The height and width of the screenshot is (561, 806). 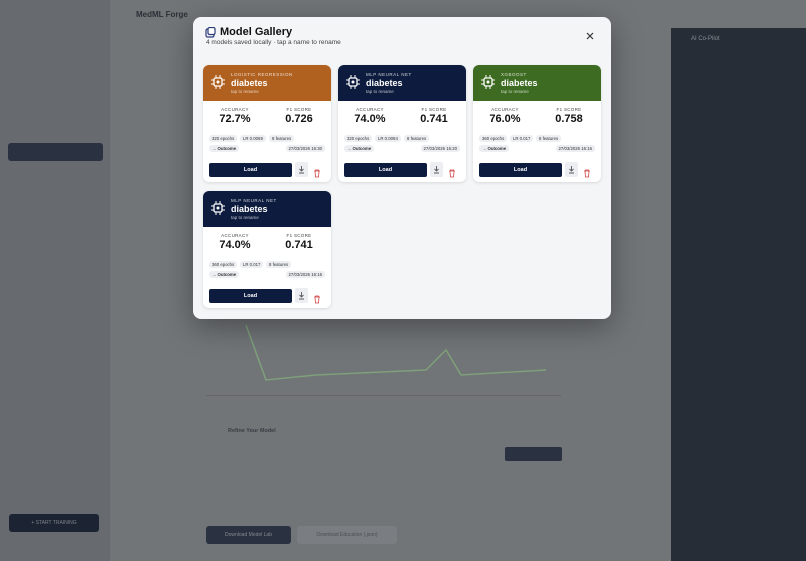 What do you see at coordinates (590, 36) in the screenshot?
I see `close-button` at bounding box center [590, 36].